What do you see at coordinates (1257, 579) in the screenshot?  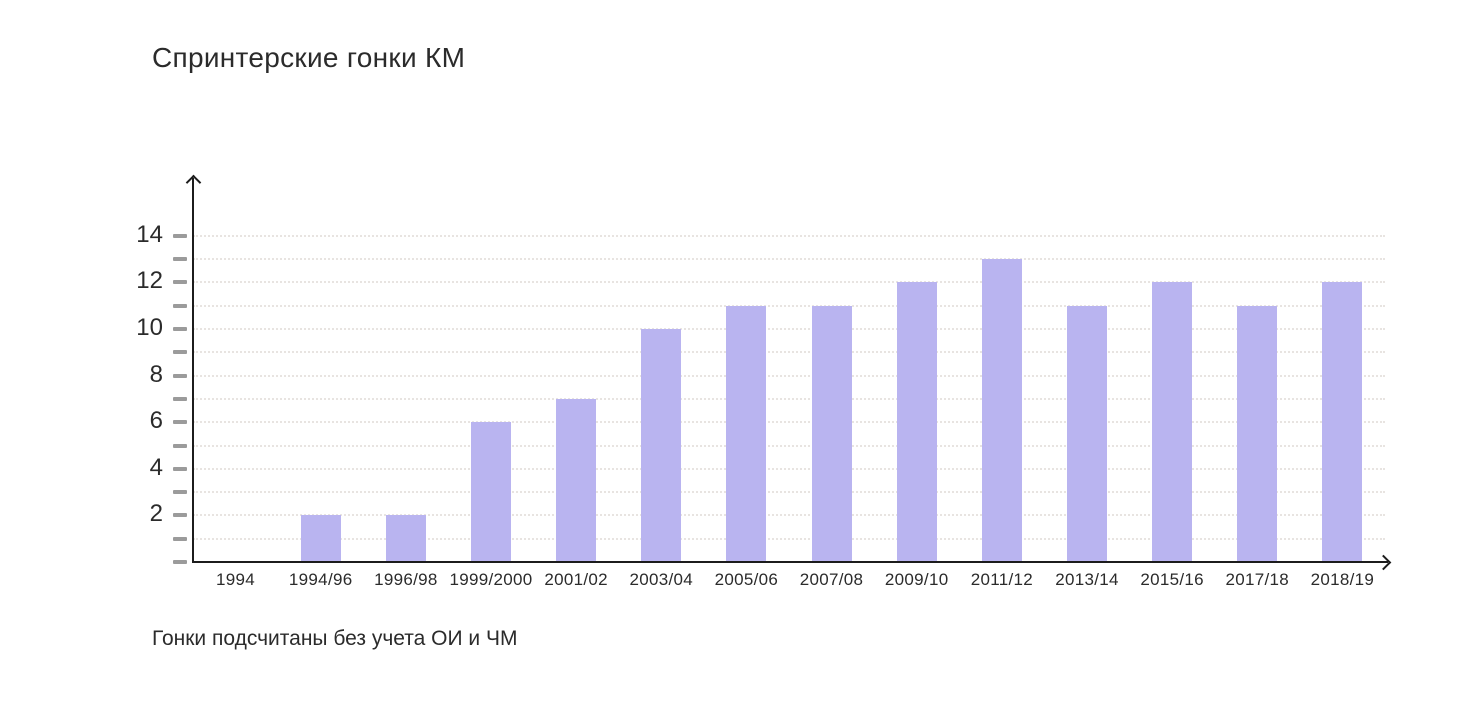 I see `x-tick-label: 2017/18` at bounding box center [1257, 579].